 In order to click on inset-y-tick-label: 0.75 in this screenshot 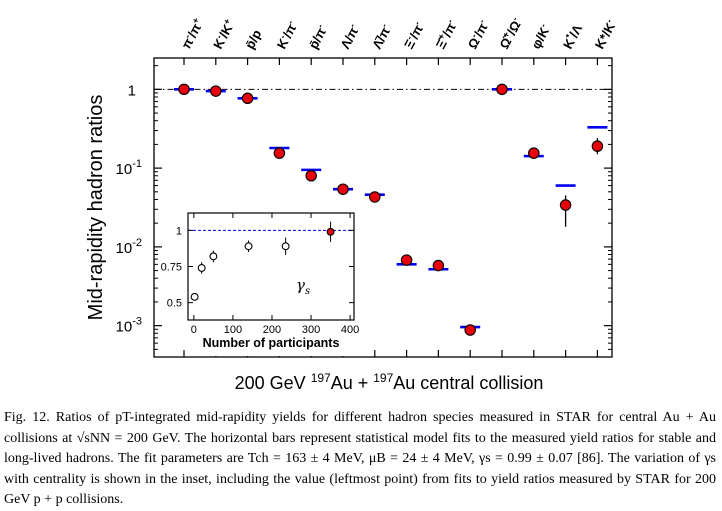, I will do `click(171, 268)`.